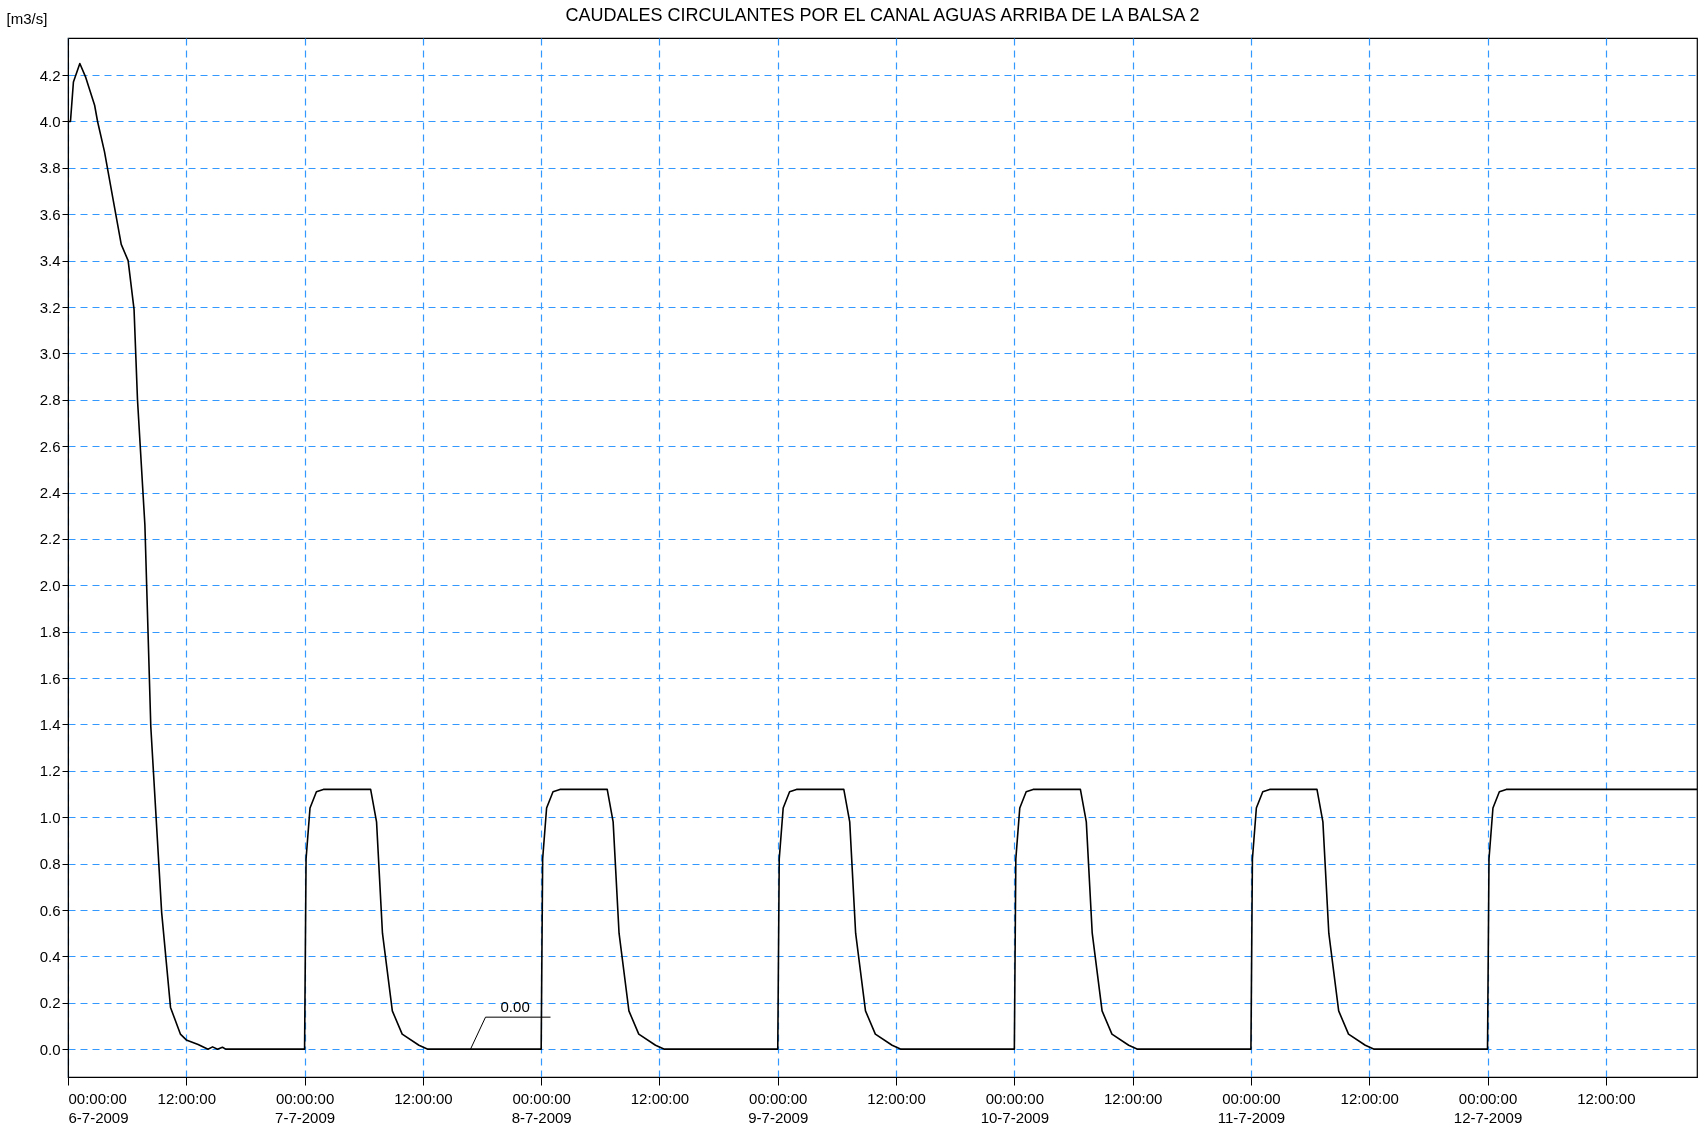 The width and height of the screenshot is (1701, 1129). I want to click on y-tick-label: 4.0, so click(50, 121).